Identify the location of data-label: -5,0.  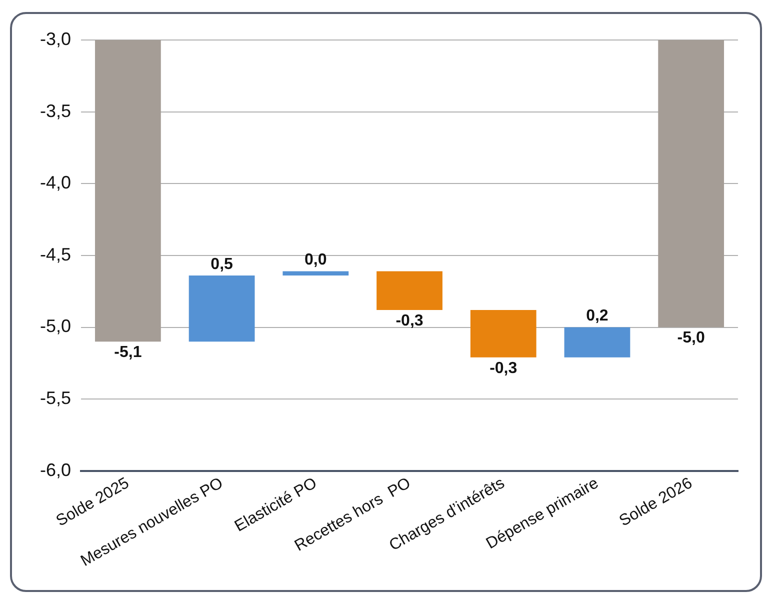
(691, 338).